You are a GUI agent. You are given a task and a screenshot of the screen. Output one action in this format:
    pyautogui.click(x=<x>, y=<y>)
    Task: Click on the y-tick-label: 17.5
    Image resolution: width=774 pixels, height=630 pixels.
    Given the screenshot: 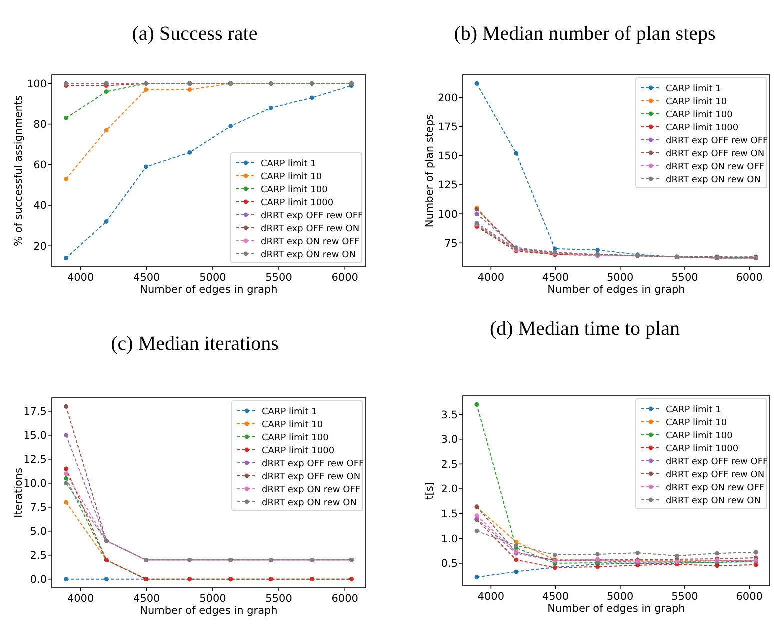 What is the action you would take?
    pyautogui.click(x=35, y=412)
    